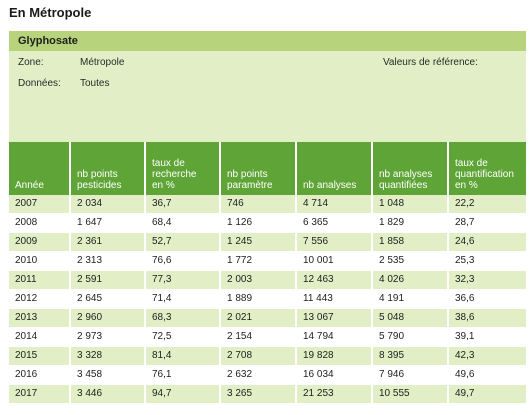 Image resolution: width=529 pixels, height=415 pixels. I want to click on year-cell: 2009, so click(40, 242).